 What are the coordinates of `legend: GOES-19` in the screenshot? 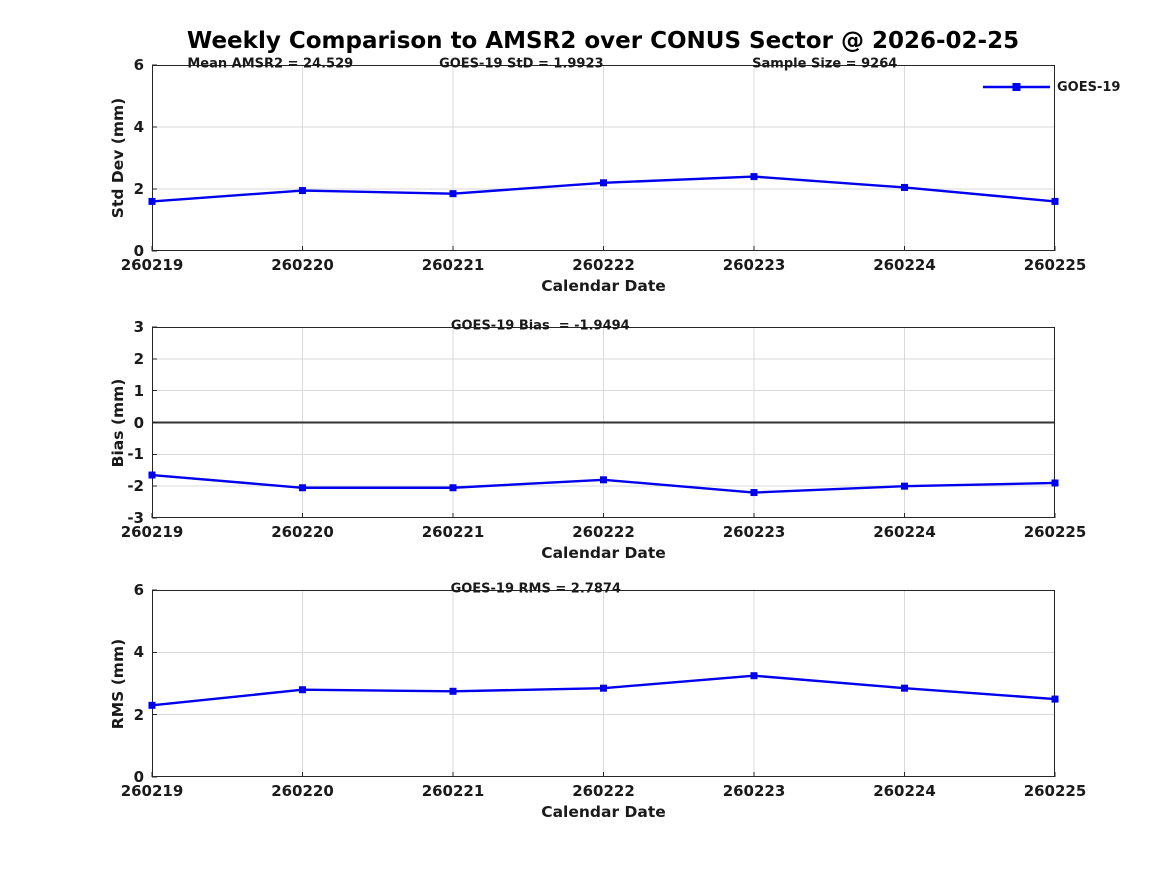 It's located at (1051, 87).